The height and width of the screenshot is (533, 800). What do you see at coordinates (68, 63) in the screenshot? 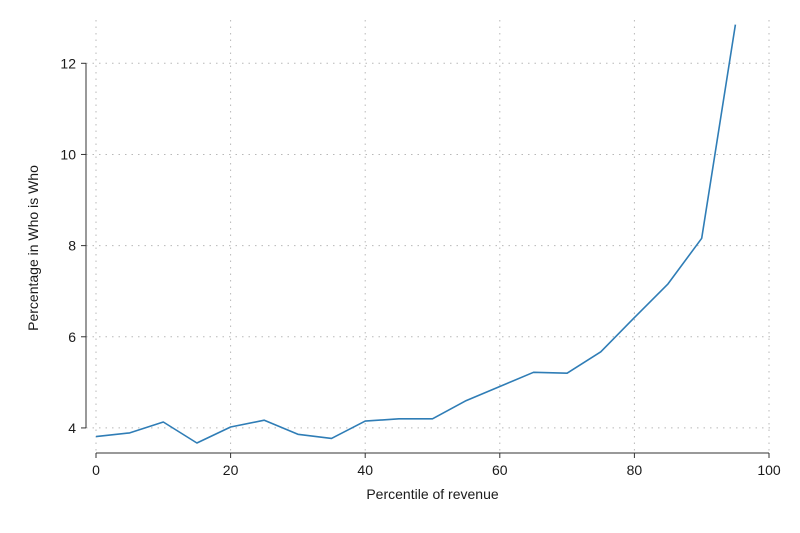
I see `y-tick-label: 12` at bounding box center [68, 63].